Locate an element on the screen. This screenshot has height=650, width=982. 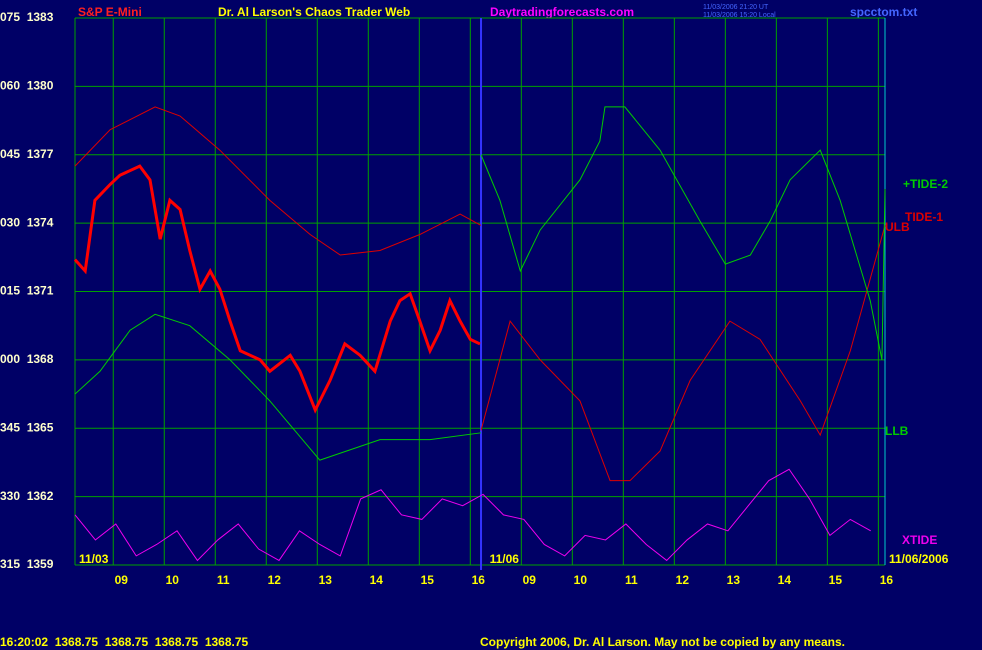
timestamp: 11/03/2006 15:20 Local is located at coordinates (739, 15).